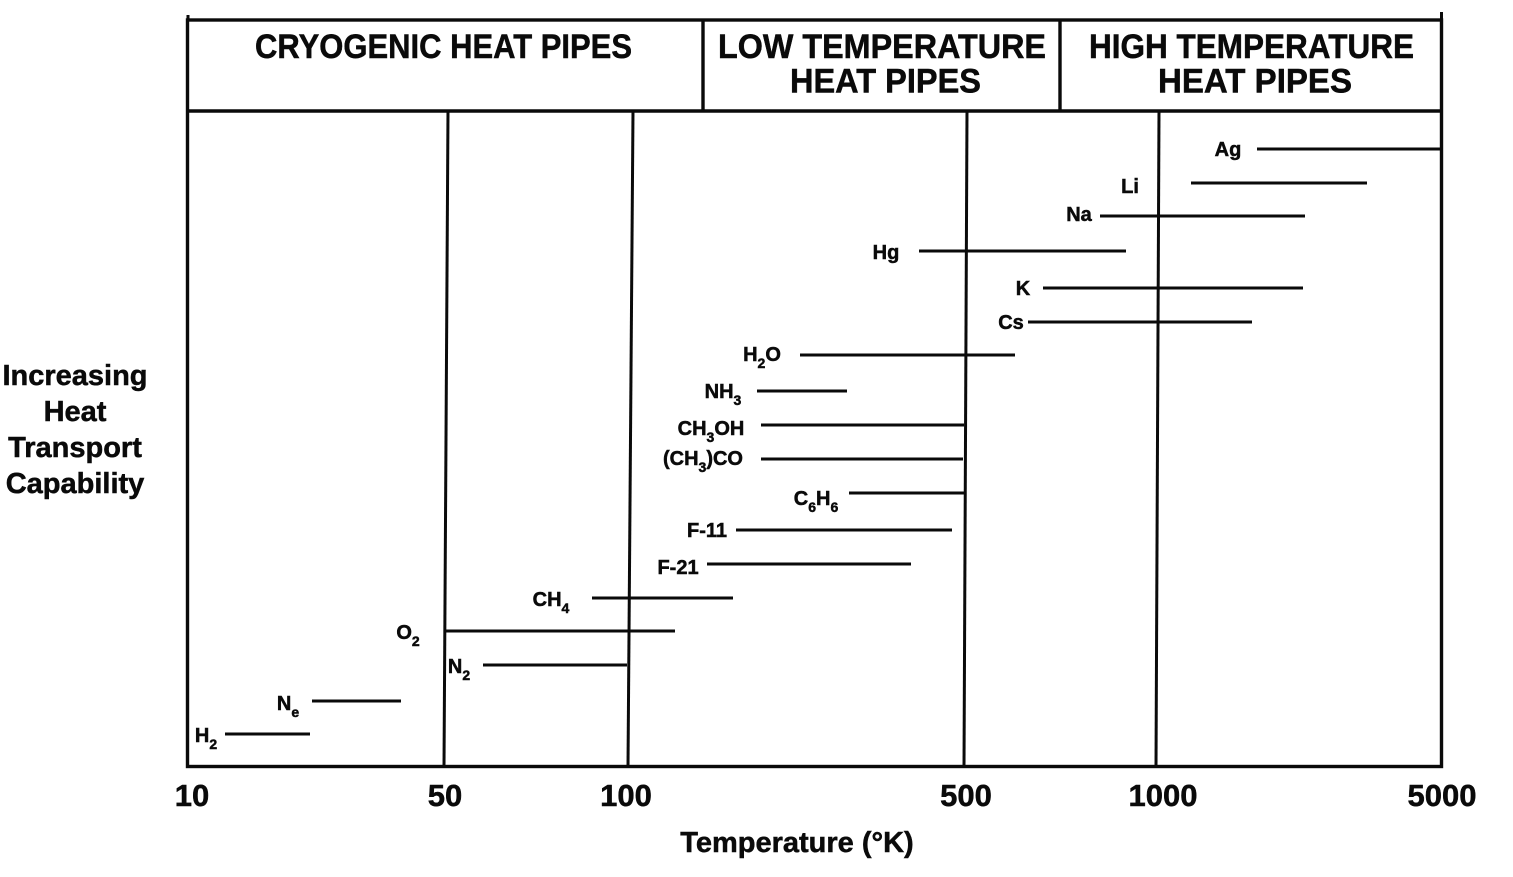 The width and height of the screenshot is (1513, 877). Describe the element at coordinates (1079, 215) in the screenshot. I see `svg-text: Na` at that location.